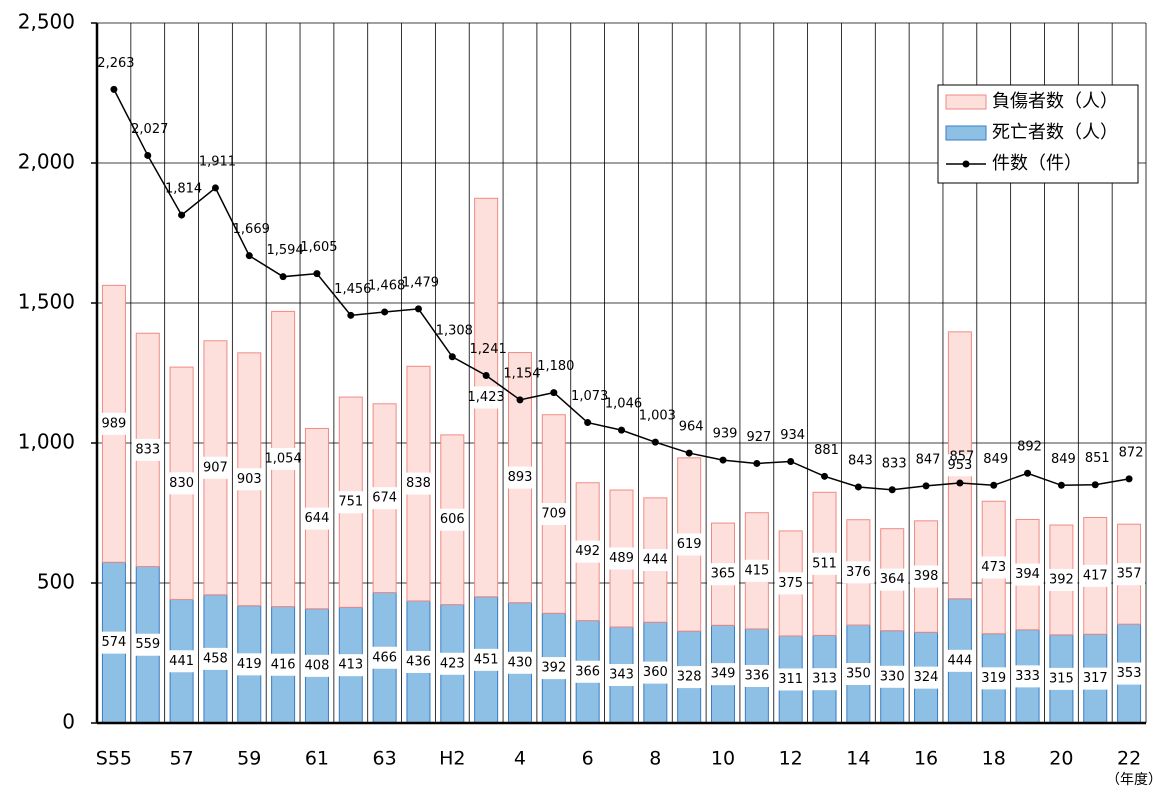  What do you see at coordinates (1055, 132) in the screenshot?
I see `legend-label: 死亡者数（人）` at bounding box center [1055, 132].